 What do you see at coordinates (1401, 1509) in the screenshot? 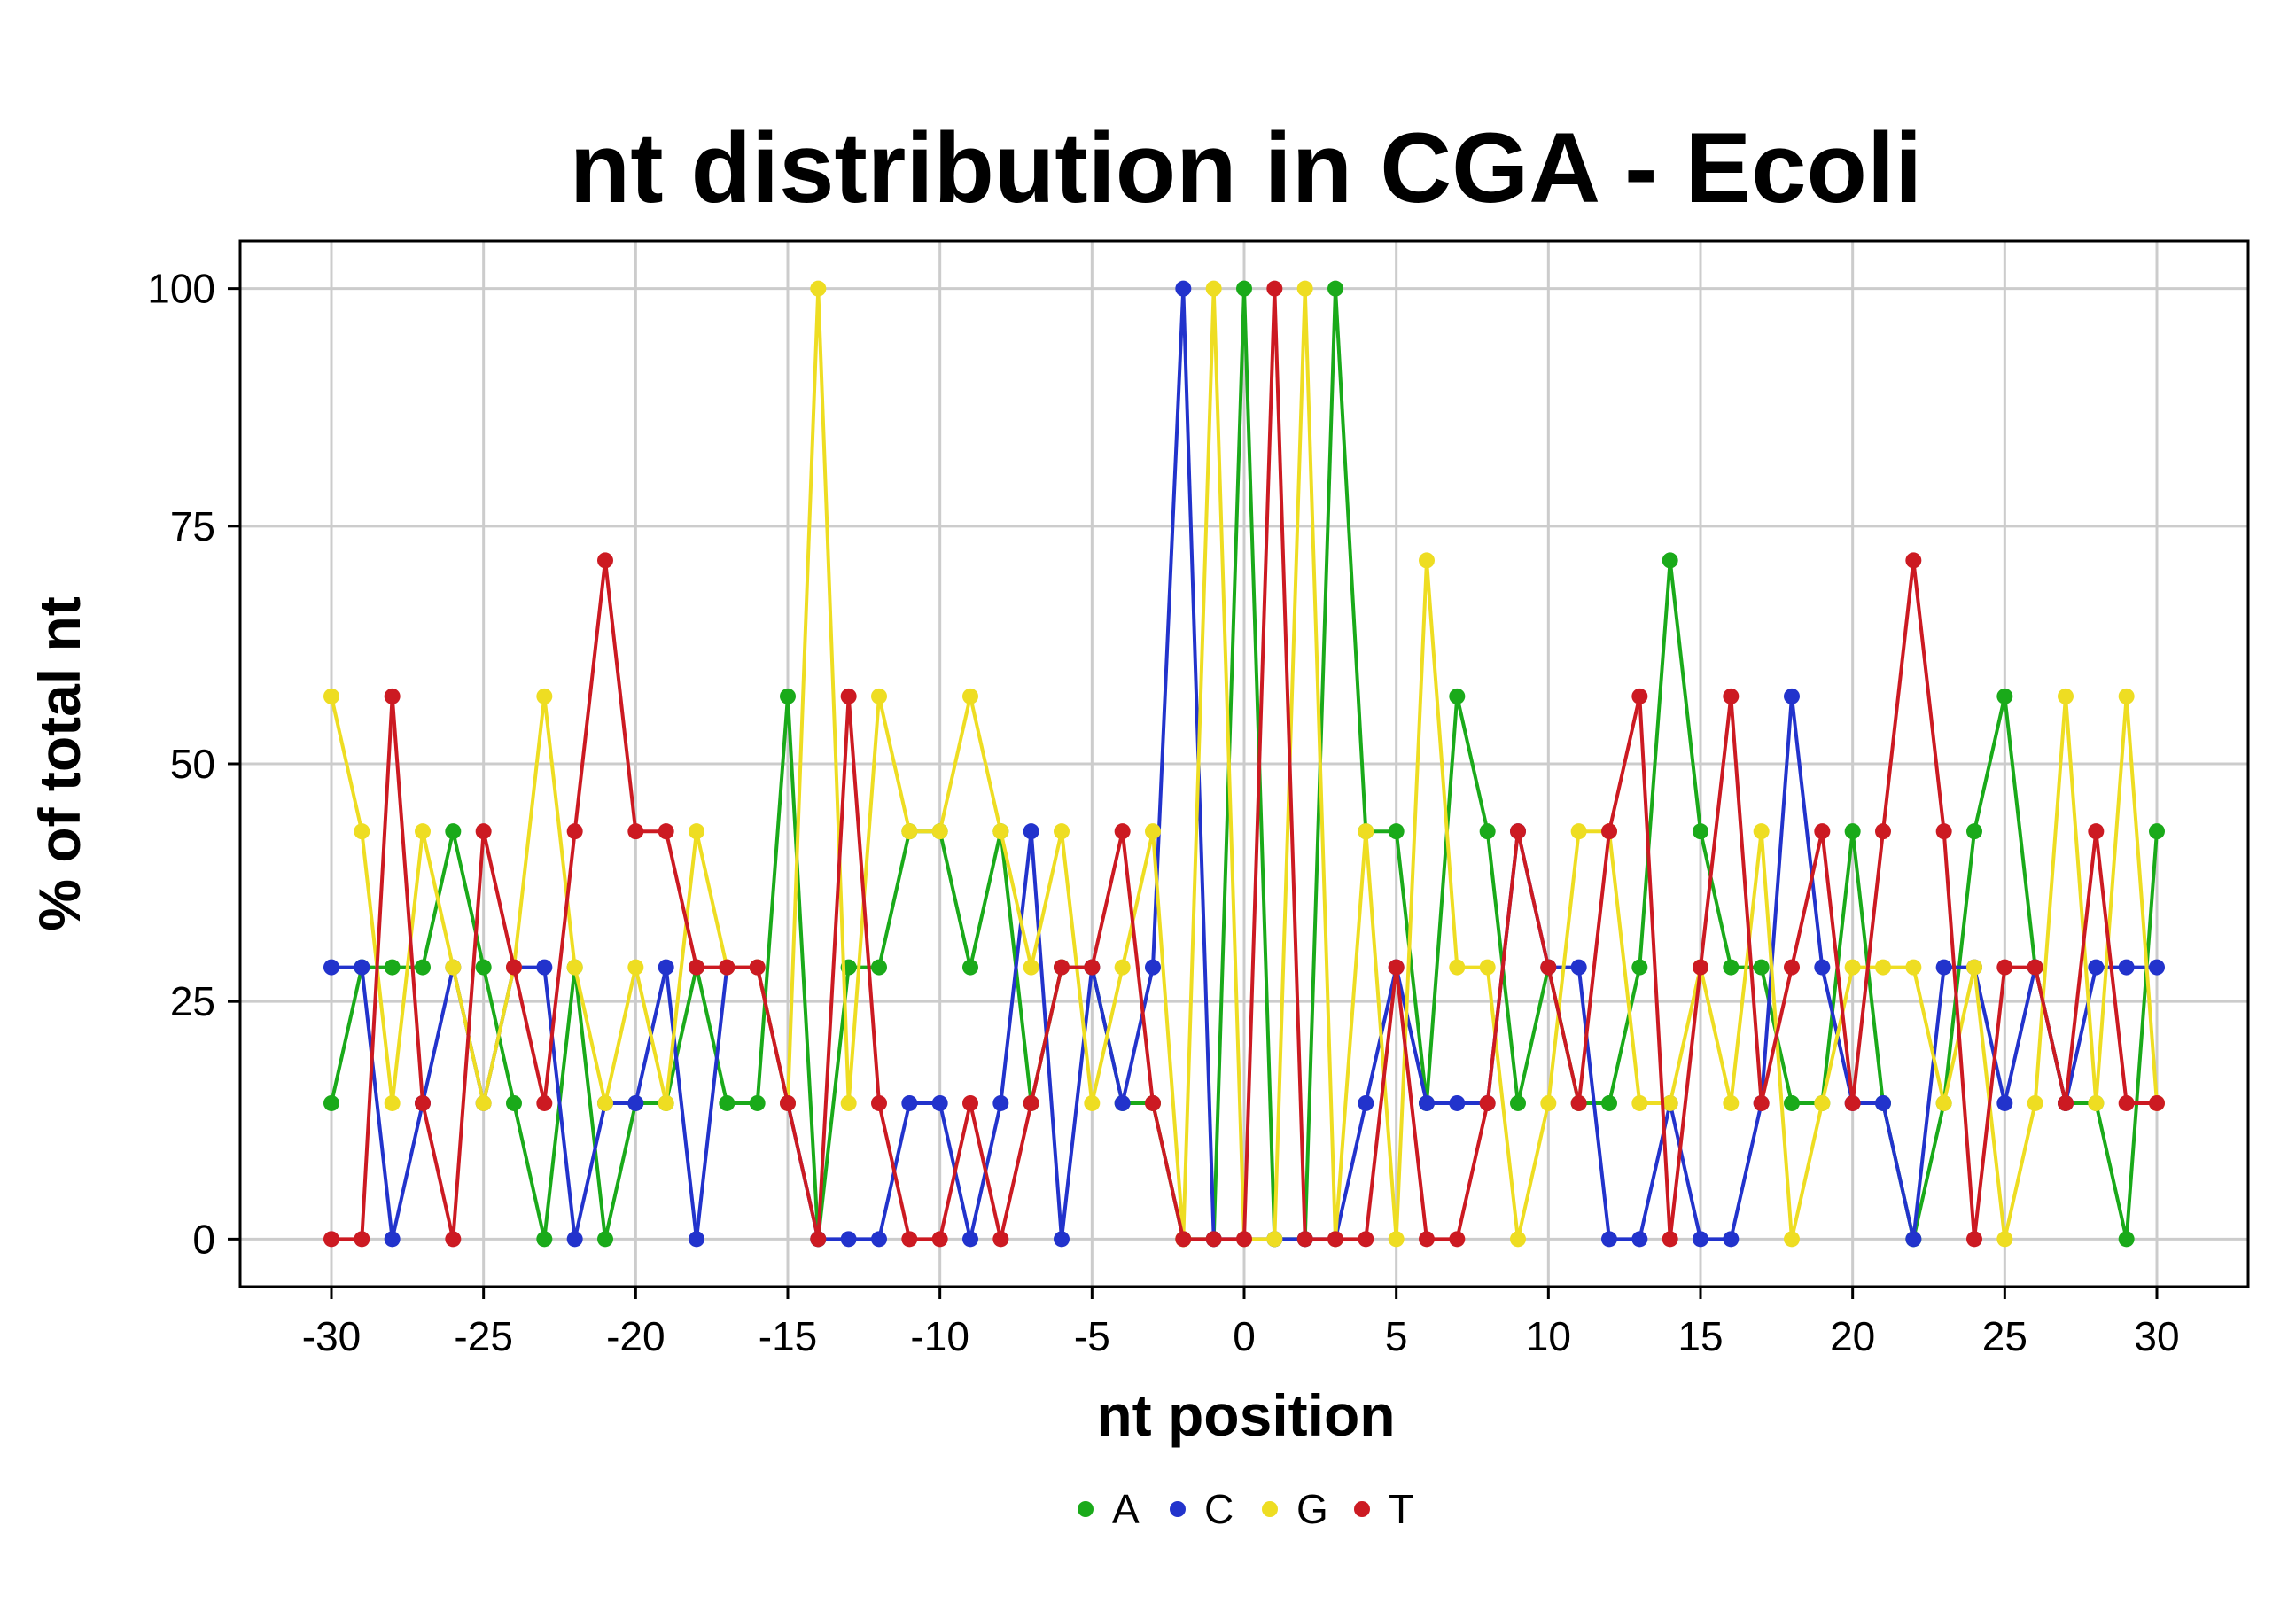
I see `legend-label-t: T` at bounding box center [1401, 1509].